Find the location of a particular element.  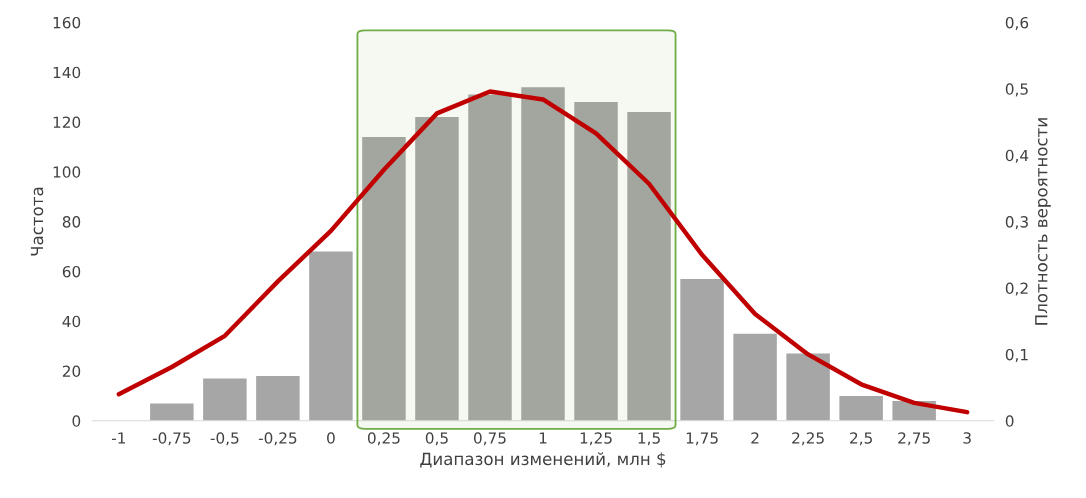

y-tick-label: 60 is located at coordinates (71, 271).